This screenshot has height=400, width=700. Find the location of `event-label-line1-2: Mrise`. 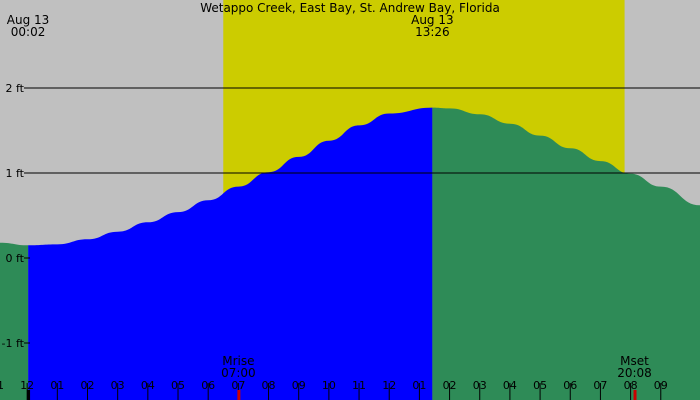

event-label-line1-2: Mrise is located at coordinates (238, 361).